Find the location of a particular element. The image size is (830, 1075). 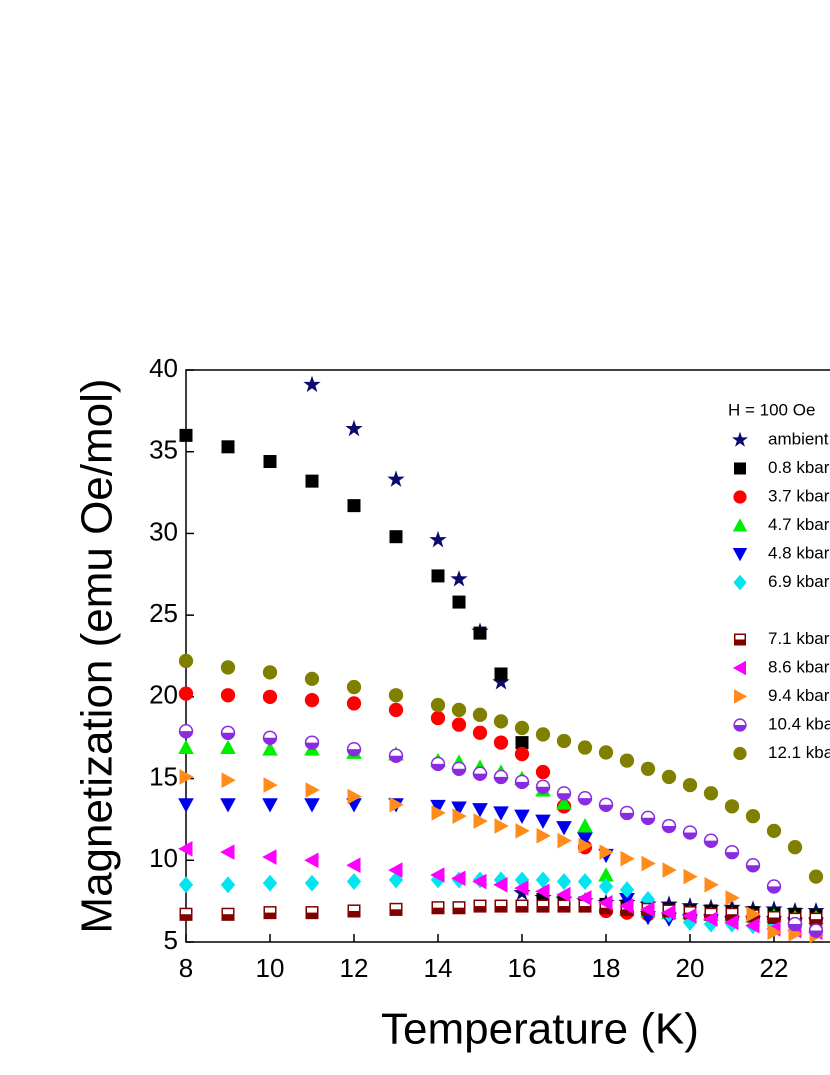

x-tick-label: 14 is located at coordinates (438, 968).